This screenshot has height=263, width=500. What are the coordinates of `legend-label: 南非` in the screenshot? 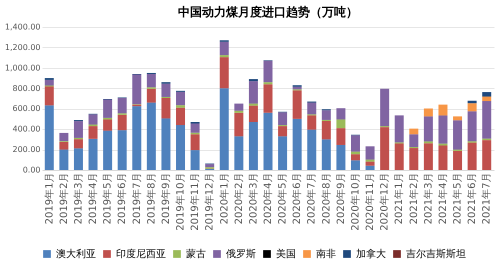 It's located at (326, 254).